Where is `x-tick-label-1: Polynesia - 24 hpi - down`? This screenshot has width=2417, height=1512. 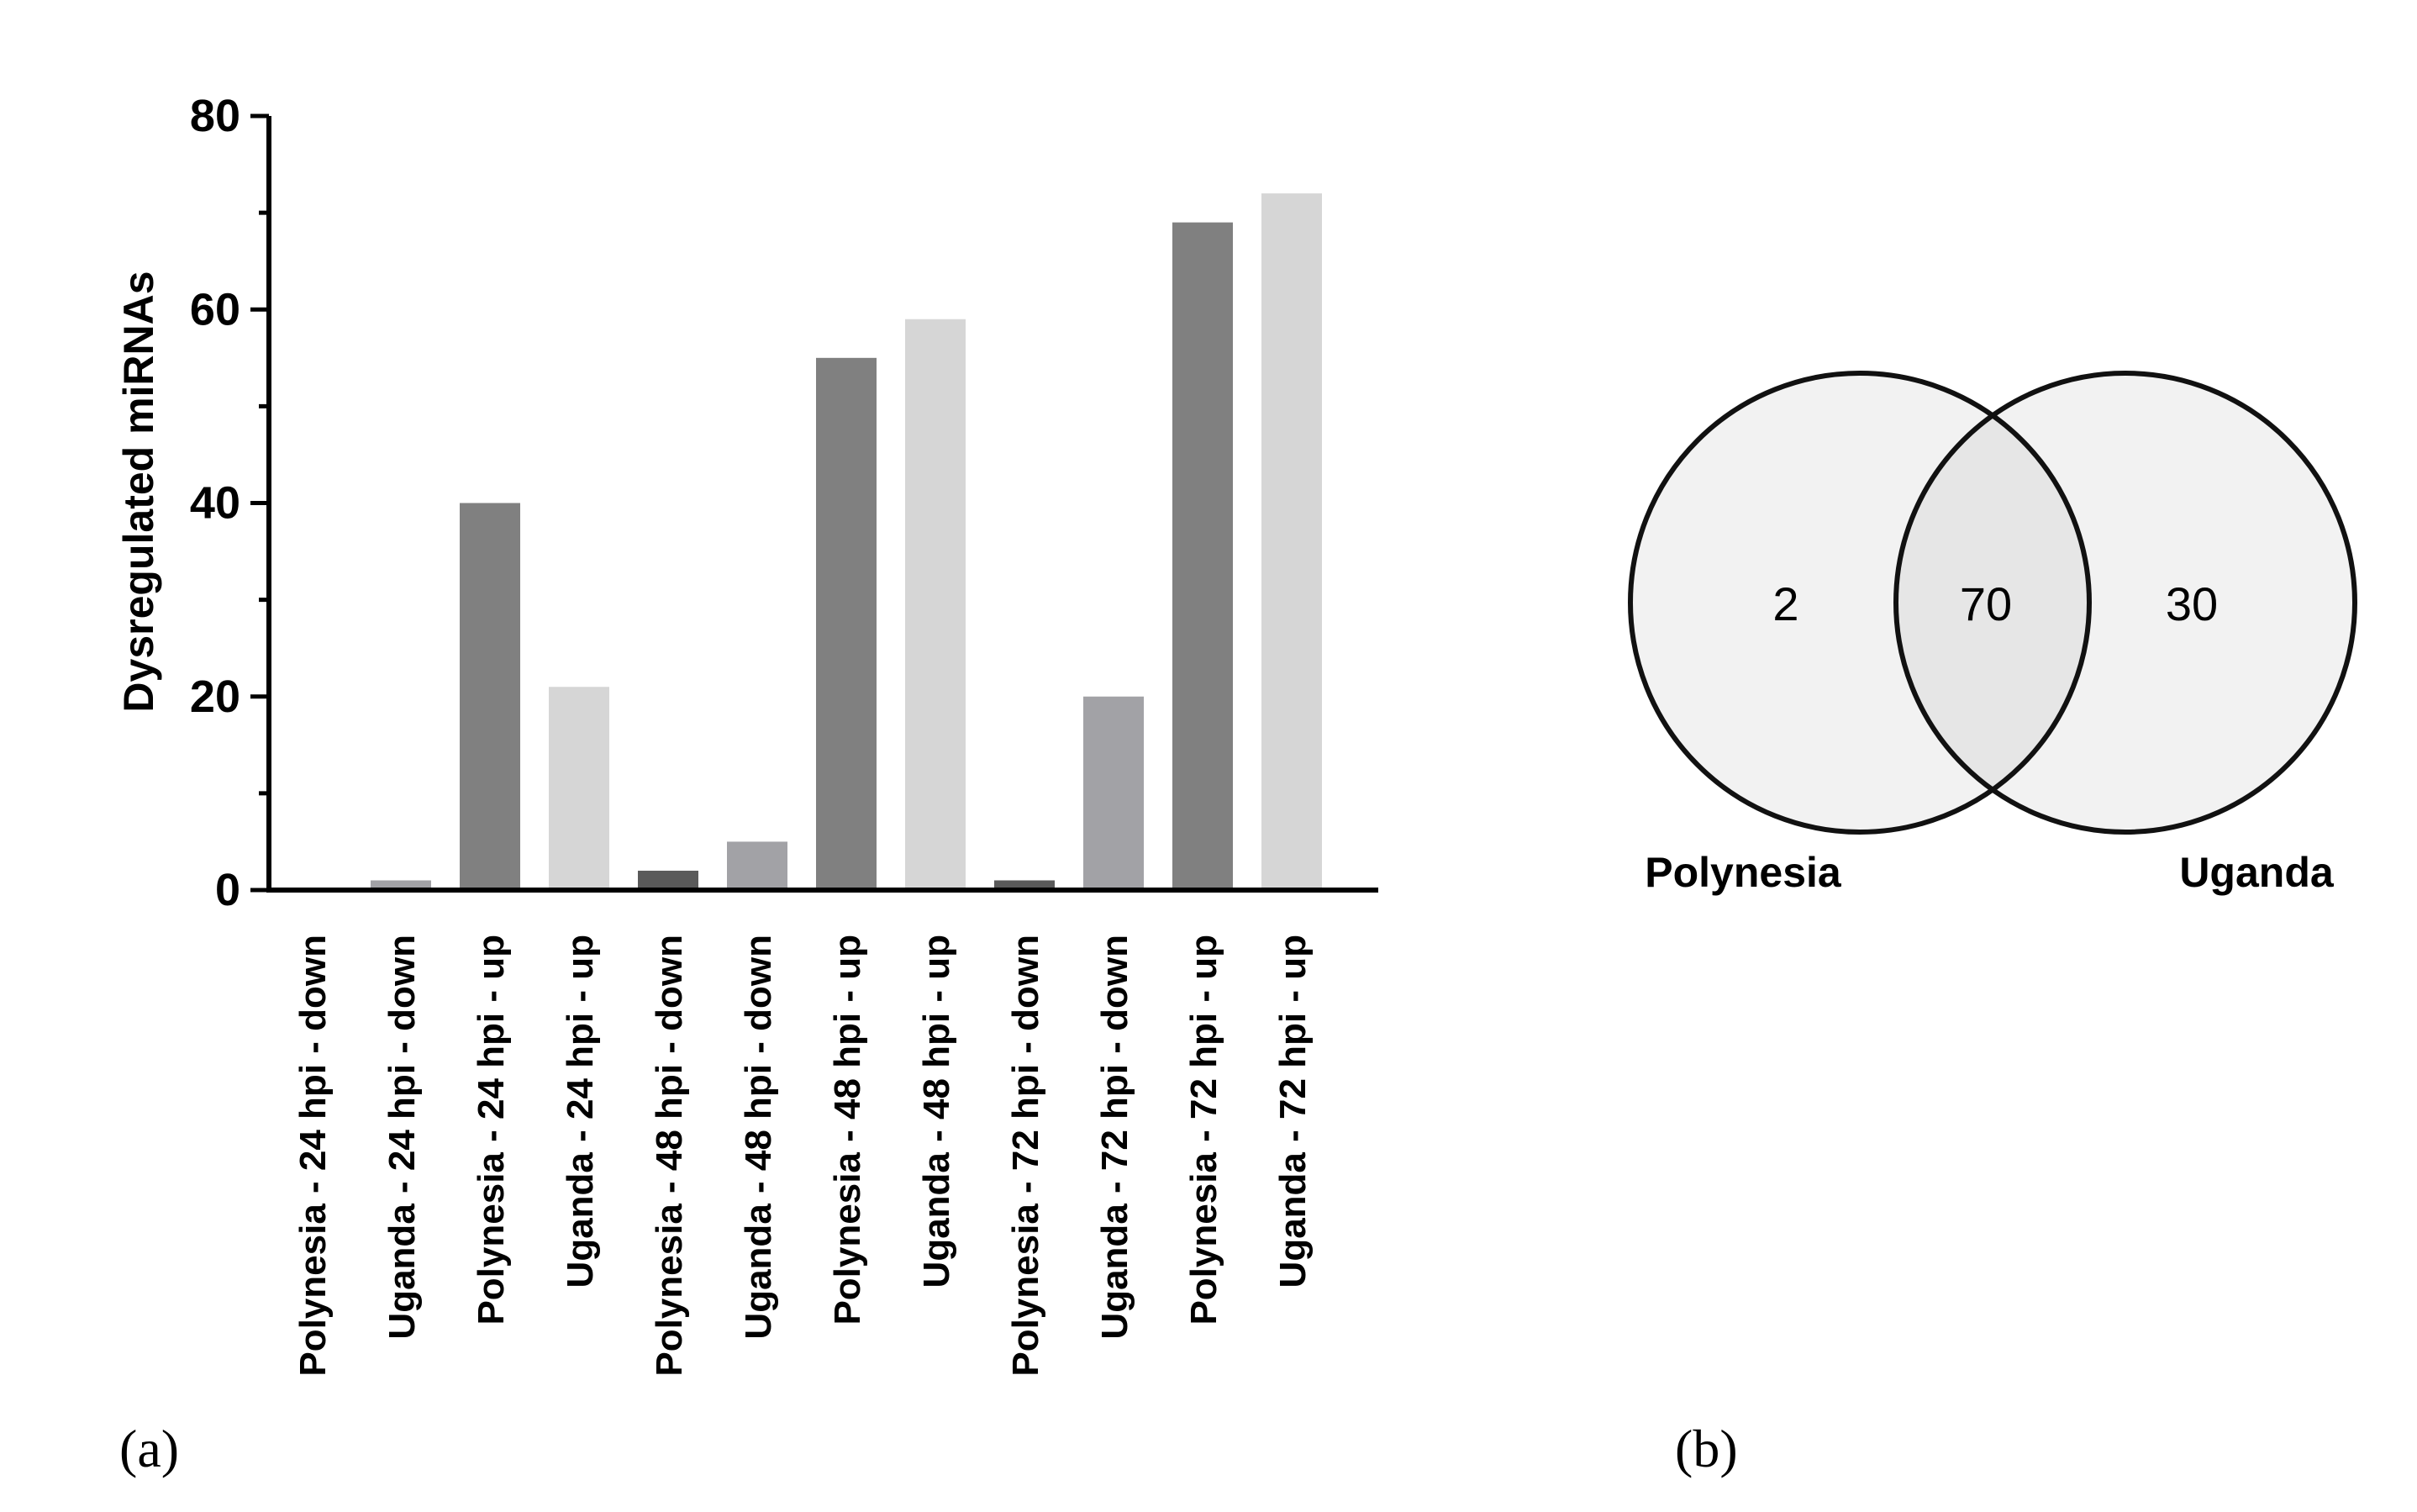
x-tick-label-1: Polynesia - 24 hpi - down is located at coordinates (313, 1156).